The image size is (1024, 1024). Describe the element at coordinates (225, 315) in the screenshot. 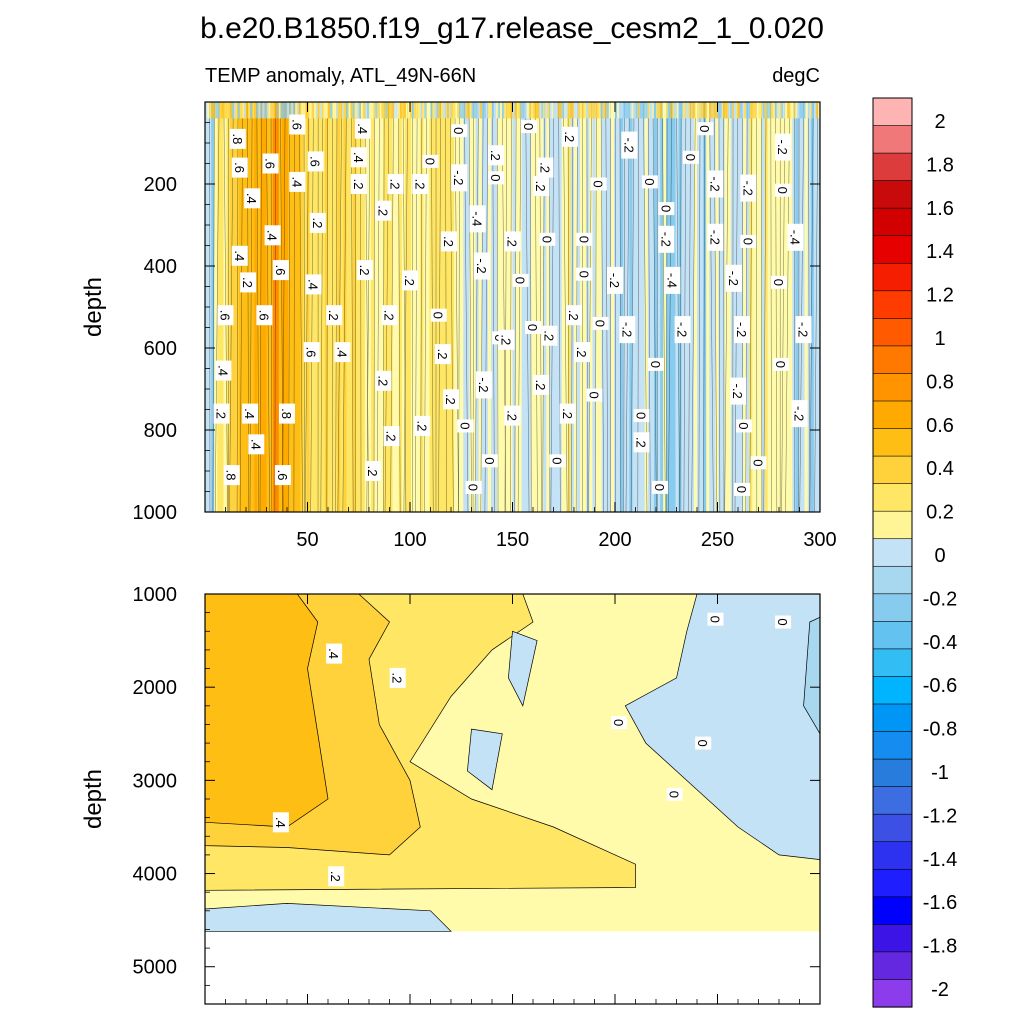

I see `contour-label: .6` at that location.